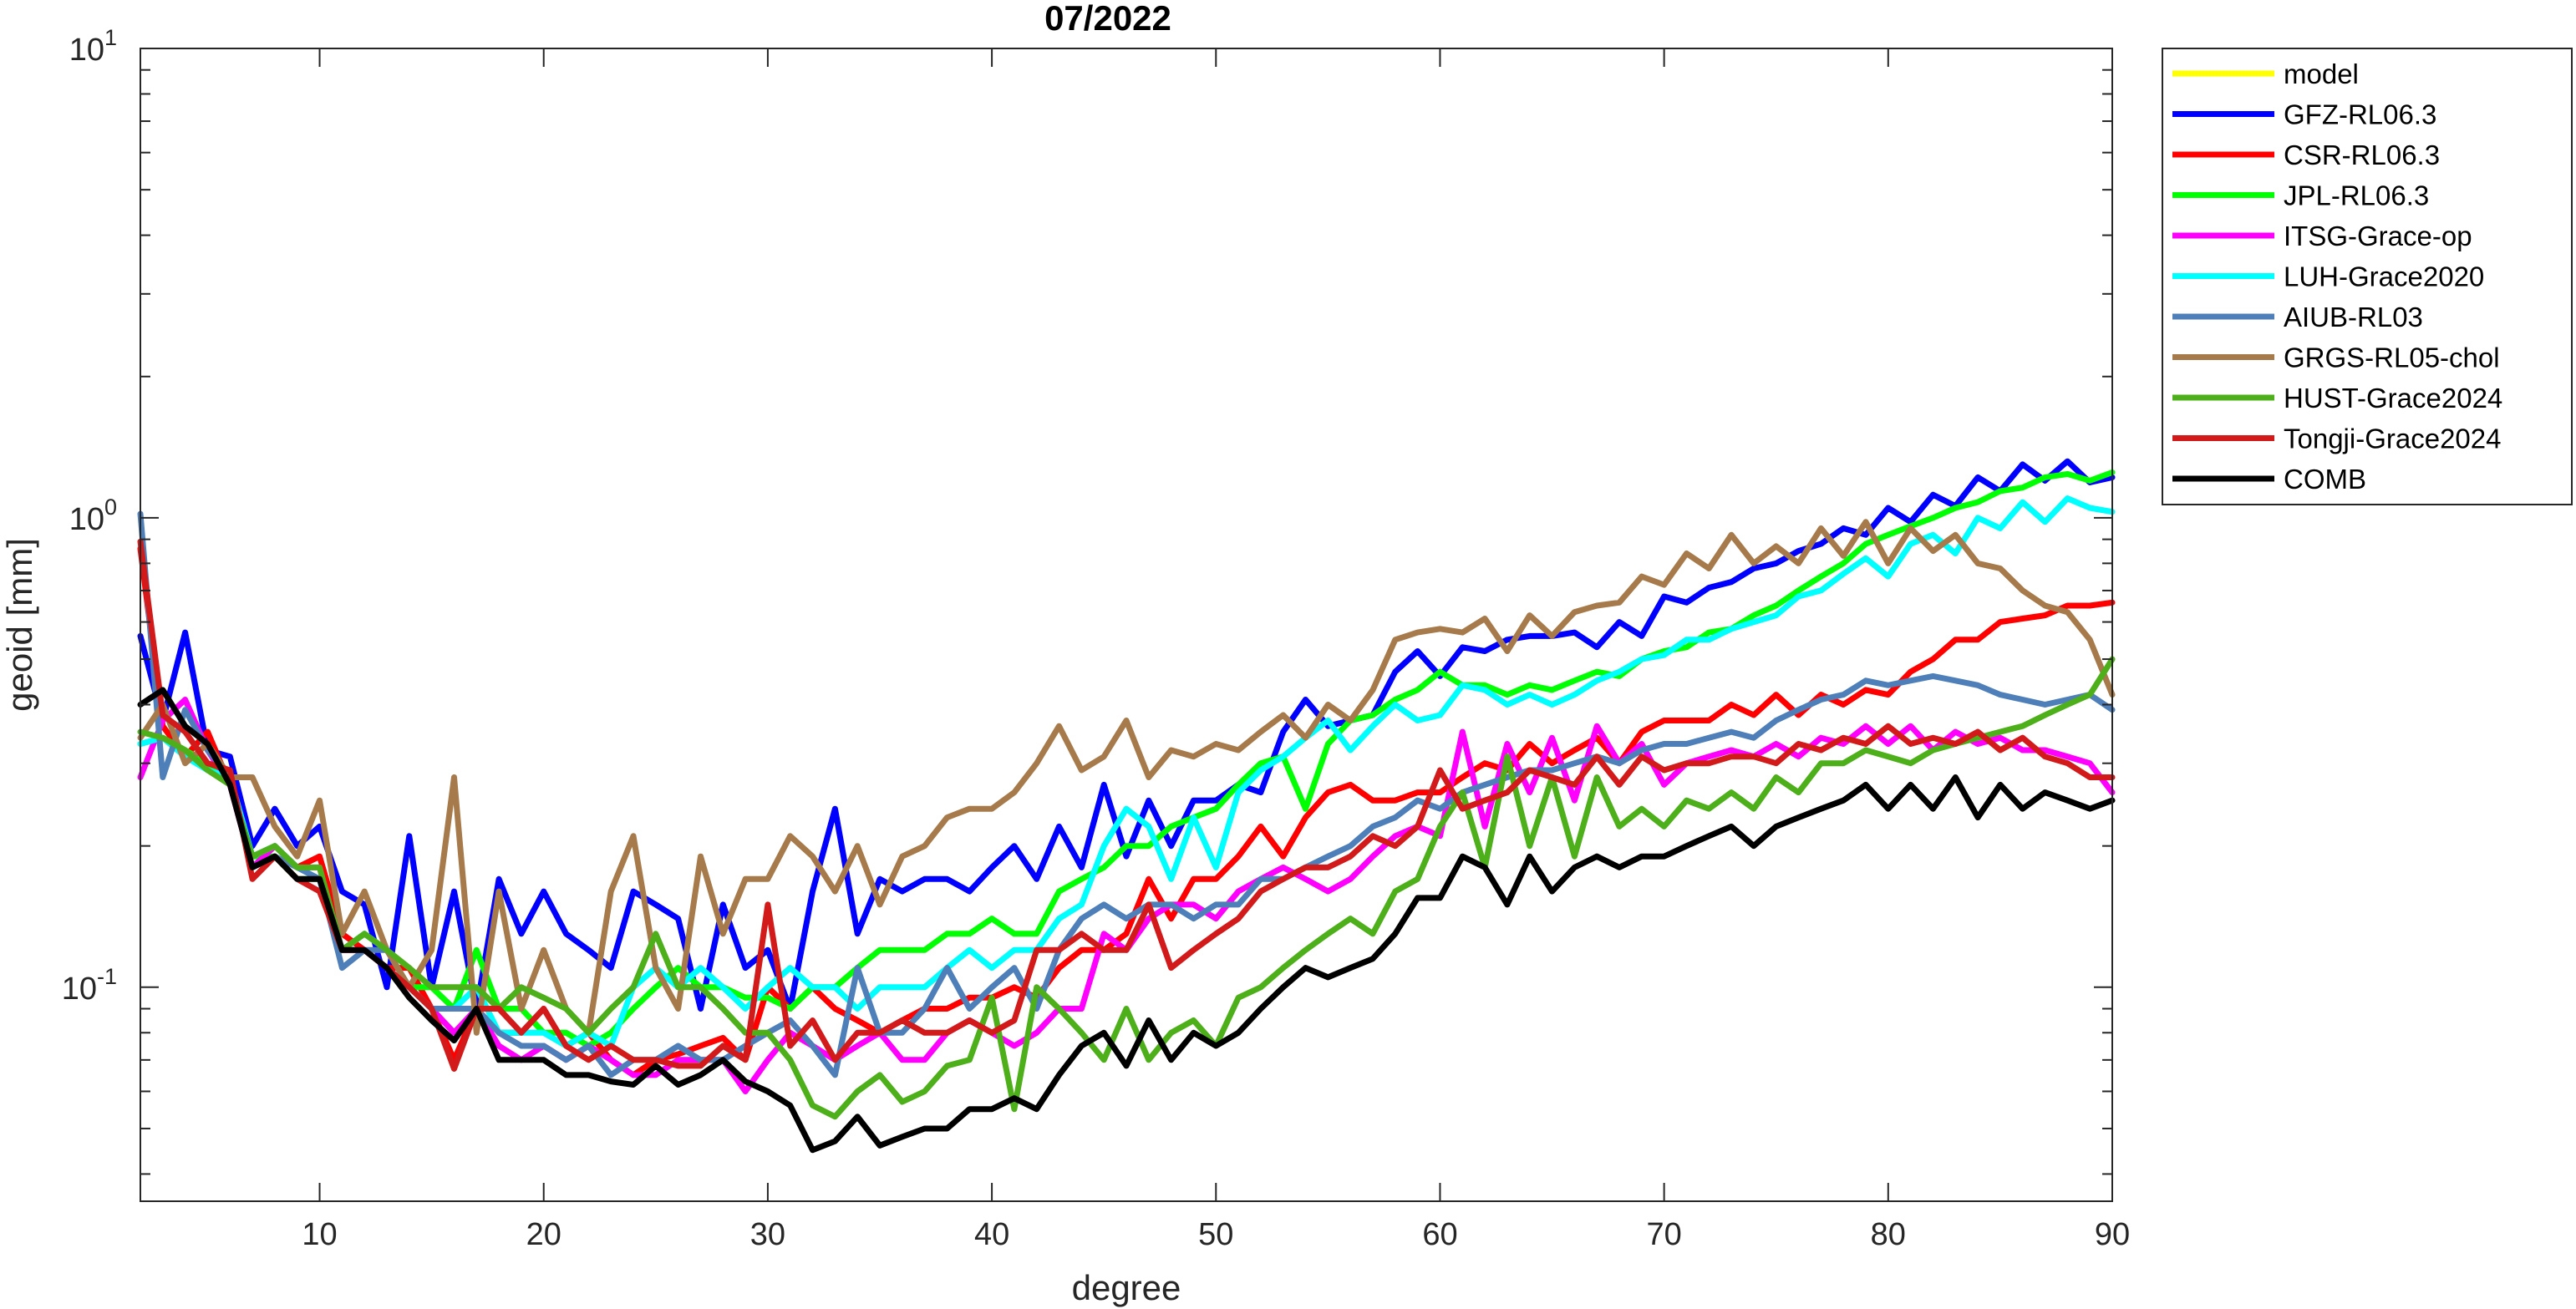  Describe the element at coordinates (319, 1234) in the screenshot. I see `x-tick-label: 10` at that location.